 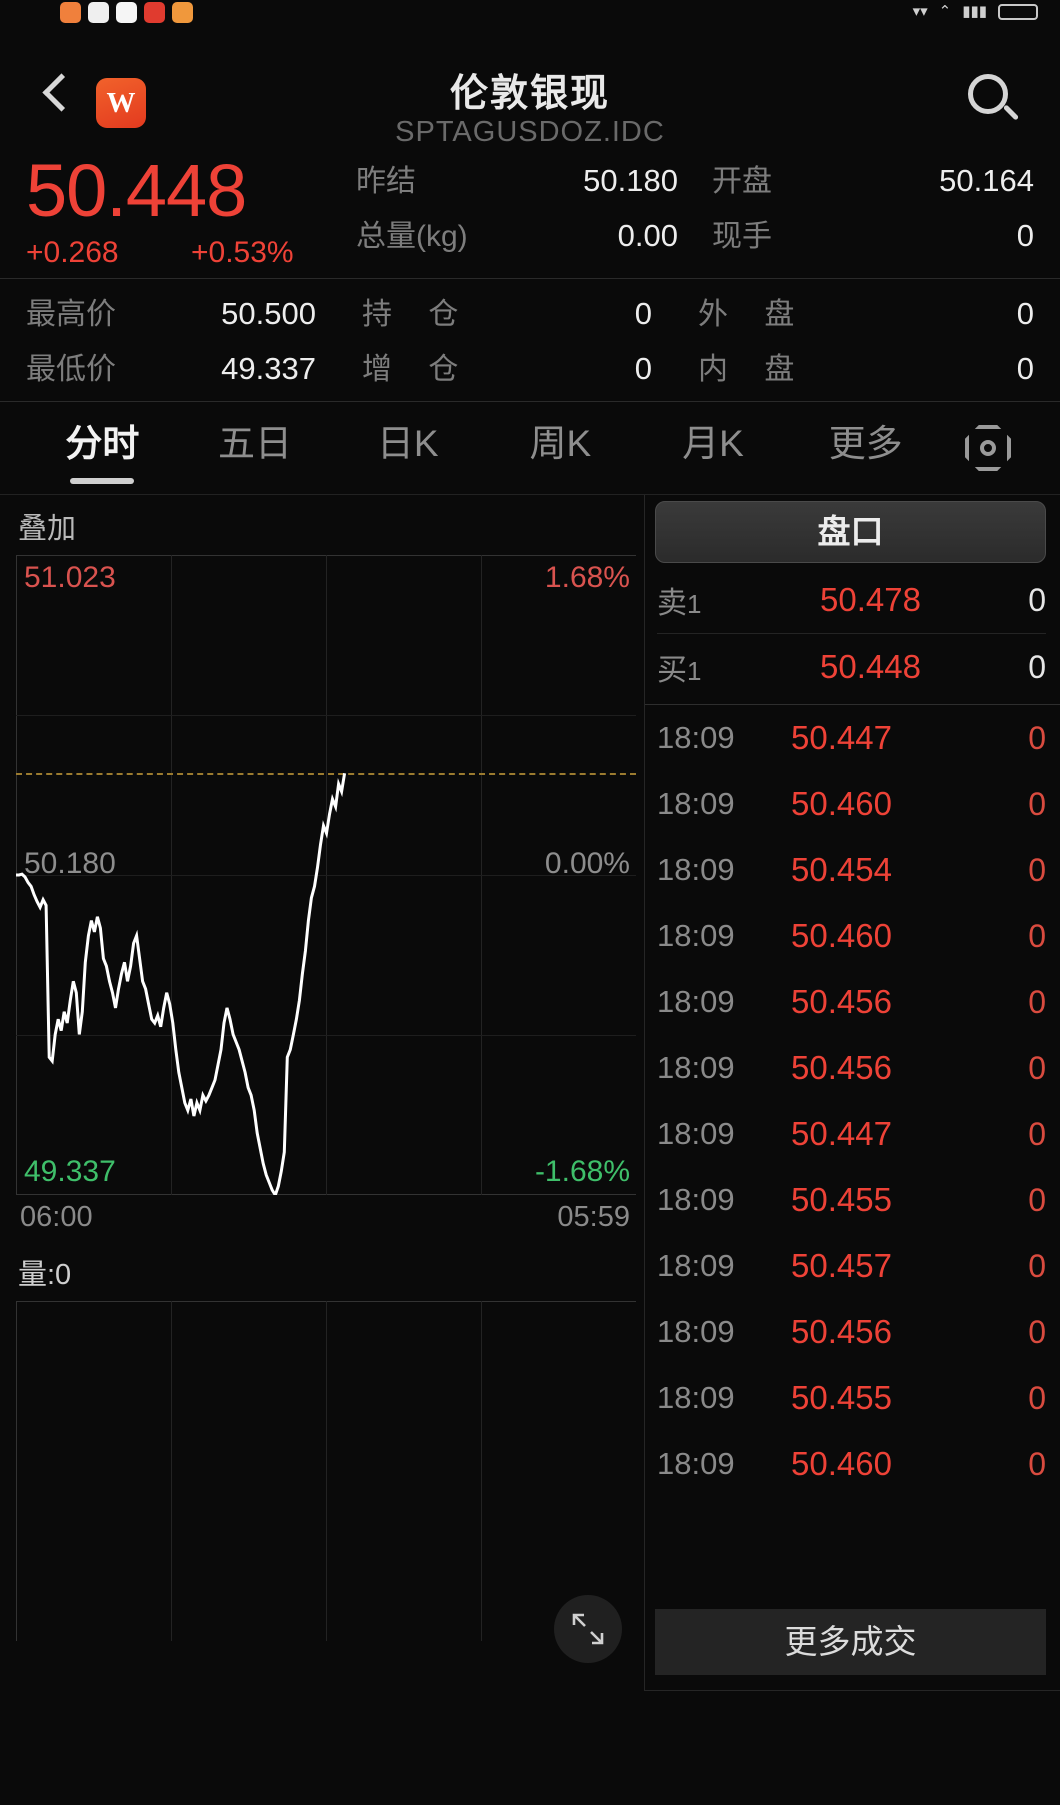 I want to click on trade-tick-row: 18:09 50.457 0, so click(x=852, y=1266).